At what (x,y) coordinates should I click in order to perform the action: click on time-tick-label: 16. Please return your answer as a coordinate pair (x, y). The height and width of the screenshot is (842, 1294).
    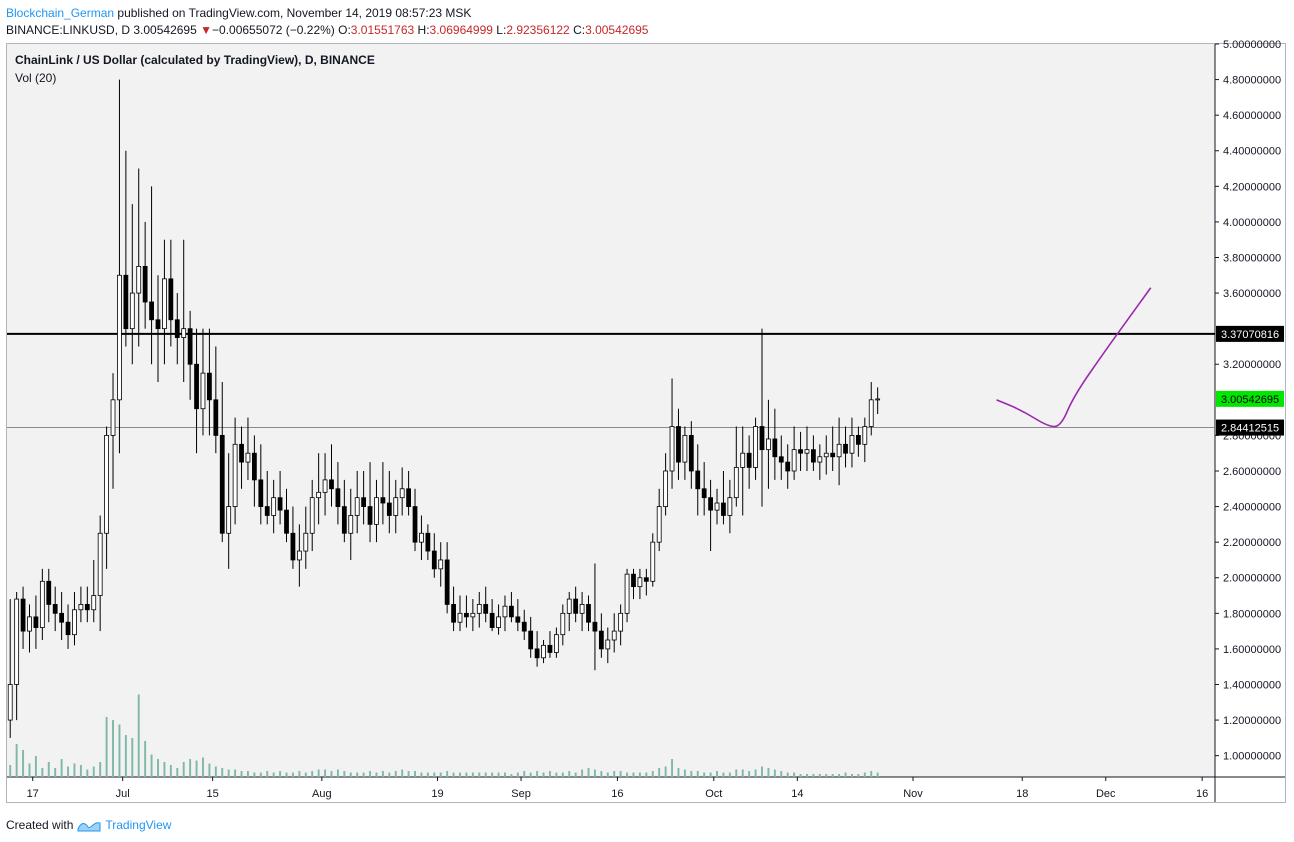
    Looking at the image, I should click on (617, 794).